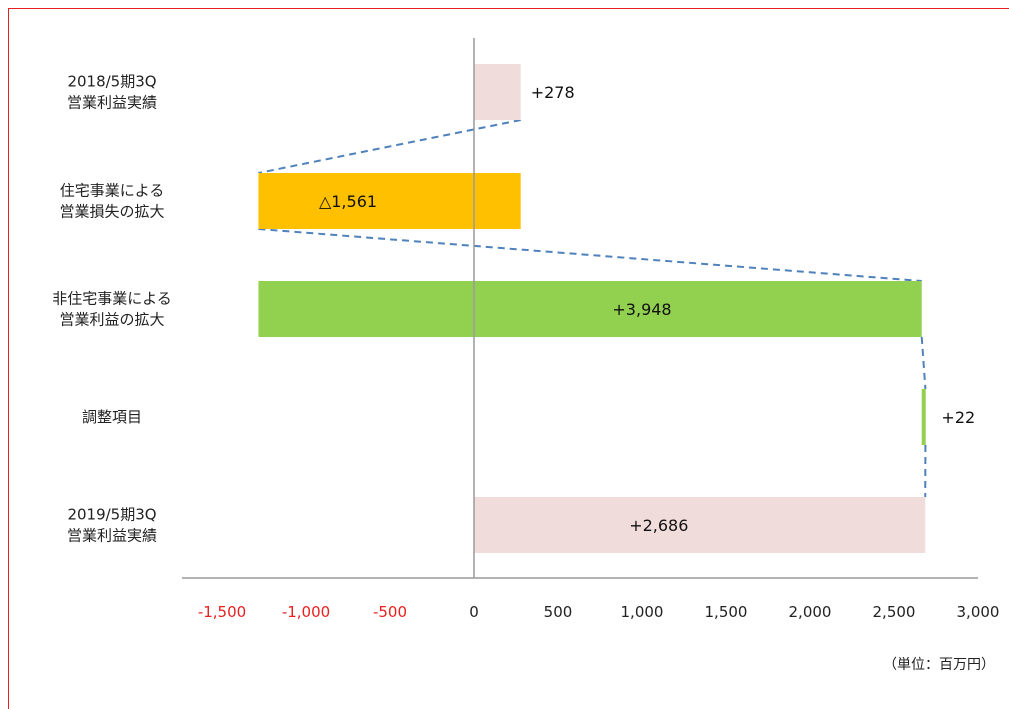 The image size is (1009, 709). I want to click on x-tick-label-5: 1,000, so click(642, 612).